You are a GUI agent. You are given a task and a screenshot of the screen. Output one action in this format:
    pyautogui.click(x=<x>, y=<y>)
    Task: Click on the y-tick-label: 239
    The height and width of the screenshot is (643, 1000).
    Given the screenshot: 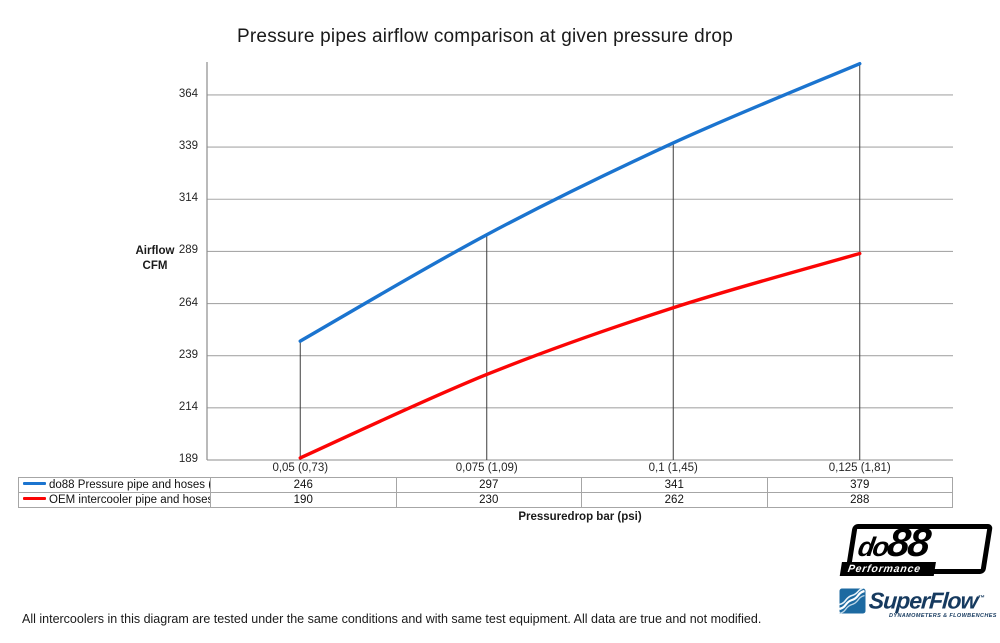 What is the action you would take?
    pyautogui.click(x=188, y=354)
    